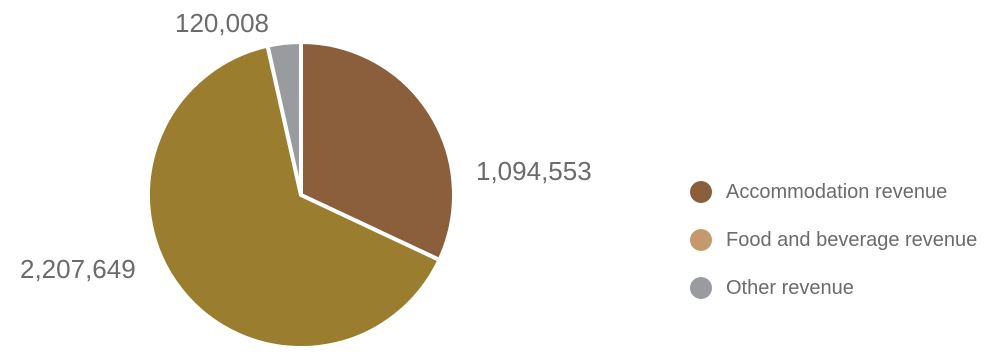 The height and width of the screenshot is (355, 1004). What do you see at coordinates (701, 288) in the screenshot?
I see `legend-swatch-other-revenue` at bounding box center [701, 288].